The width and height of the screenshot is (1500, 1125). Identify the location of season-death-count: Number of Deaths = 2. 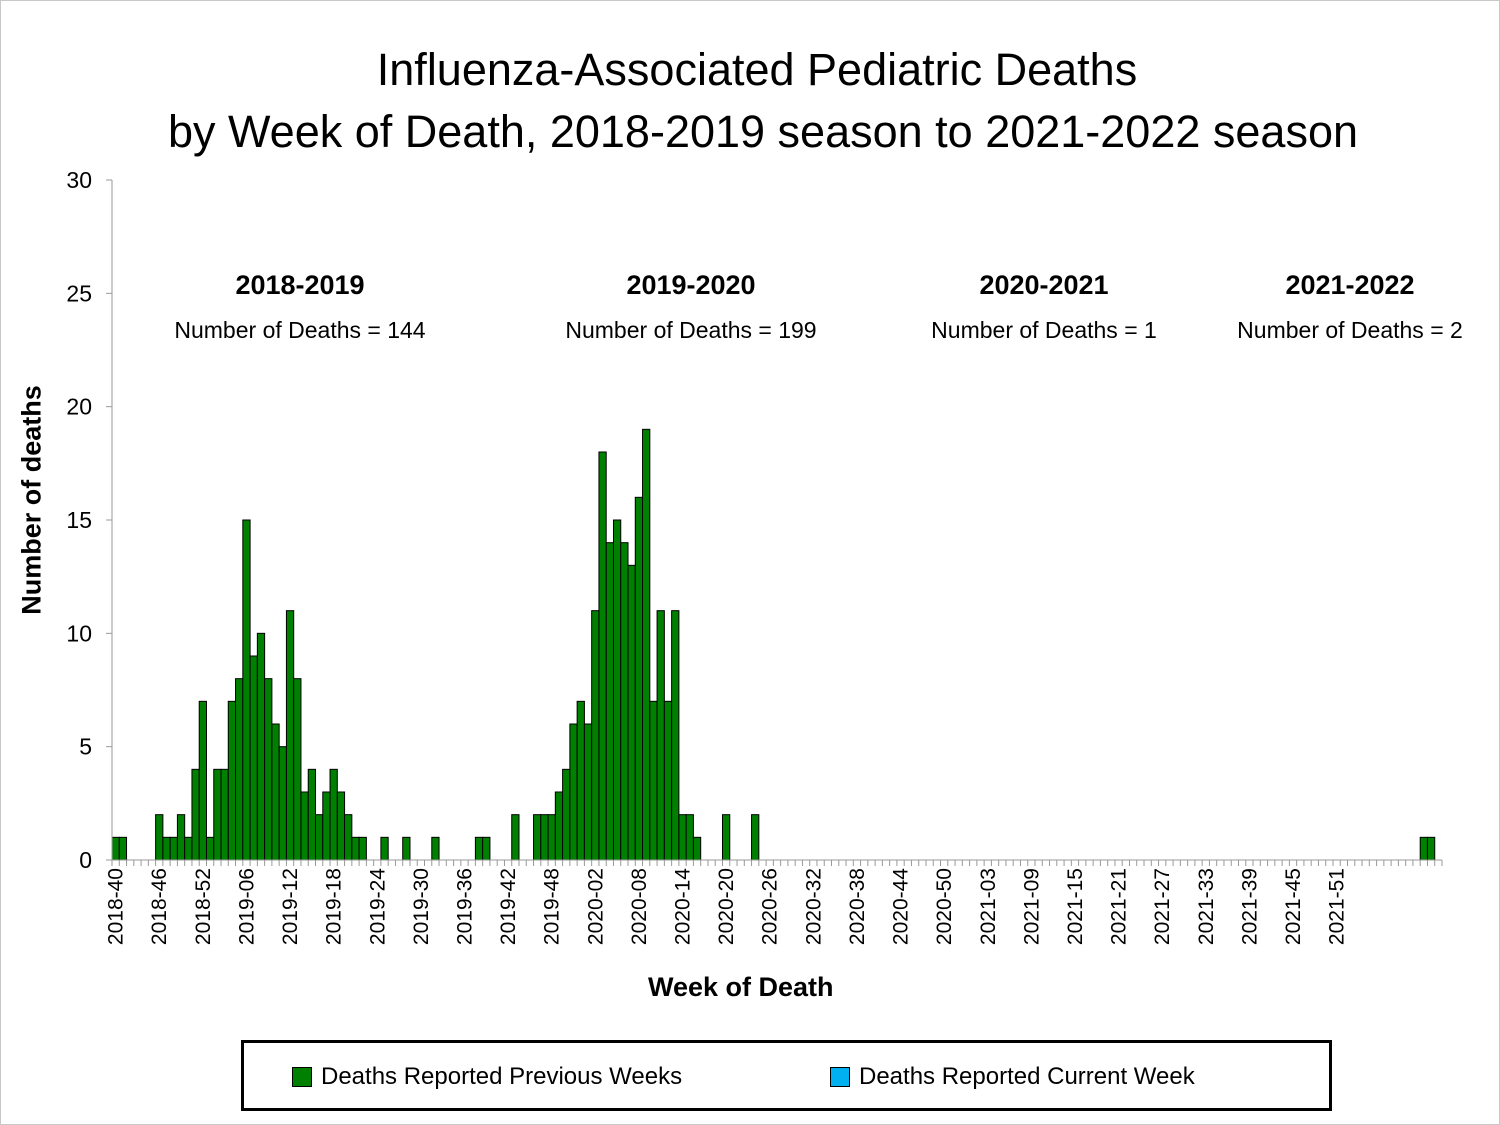
(1350, 330).